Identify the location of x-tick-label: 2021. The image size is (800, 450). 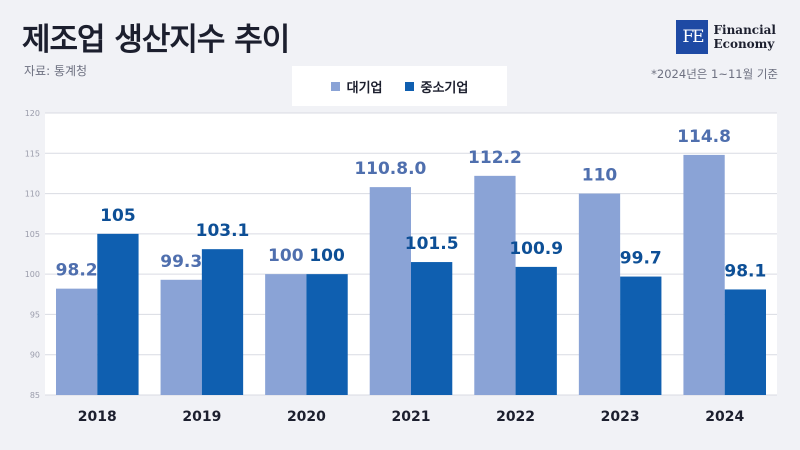
(411, 417).